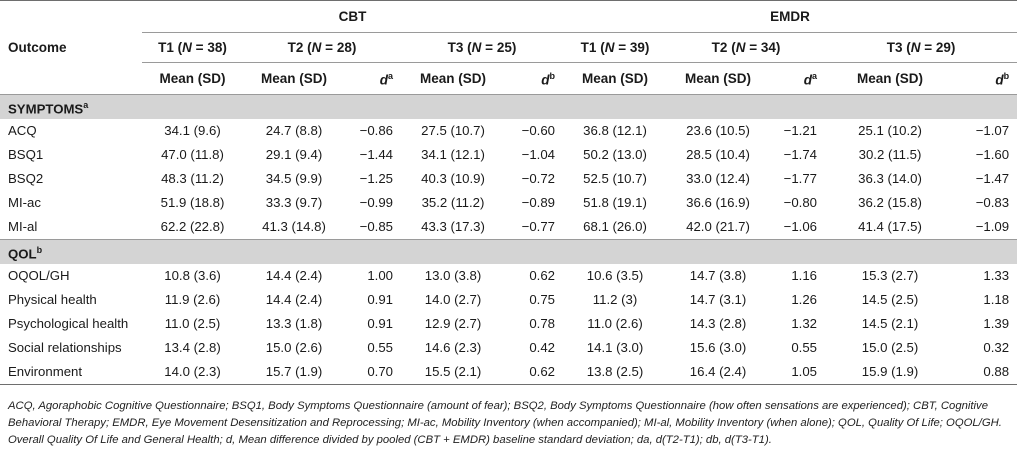  What do you see at coordinates (376, 154) in the screenshot?
I see `effect-size-cell: −1.44` at bounding box center [376, 154].